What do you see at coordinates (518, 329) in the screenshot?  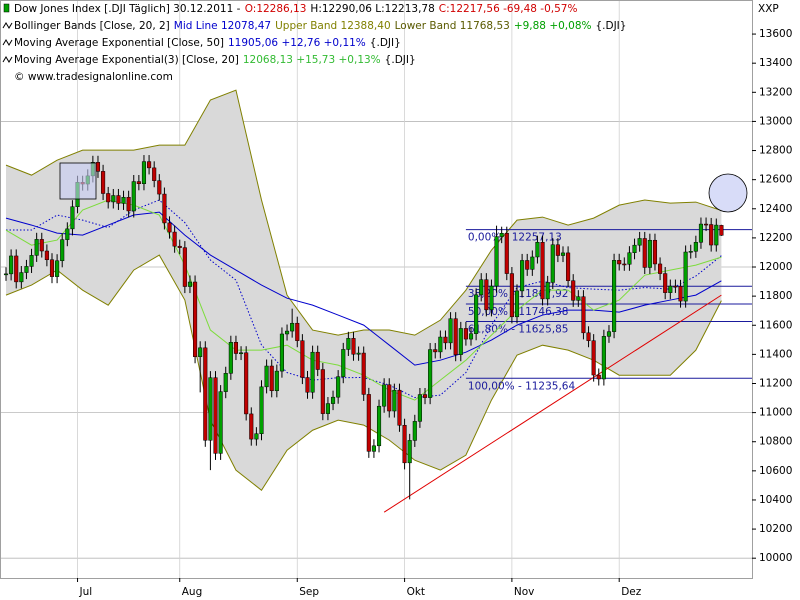 I see `fib-label: 61,80% - 11625,85` at bounding box center [518, 329].